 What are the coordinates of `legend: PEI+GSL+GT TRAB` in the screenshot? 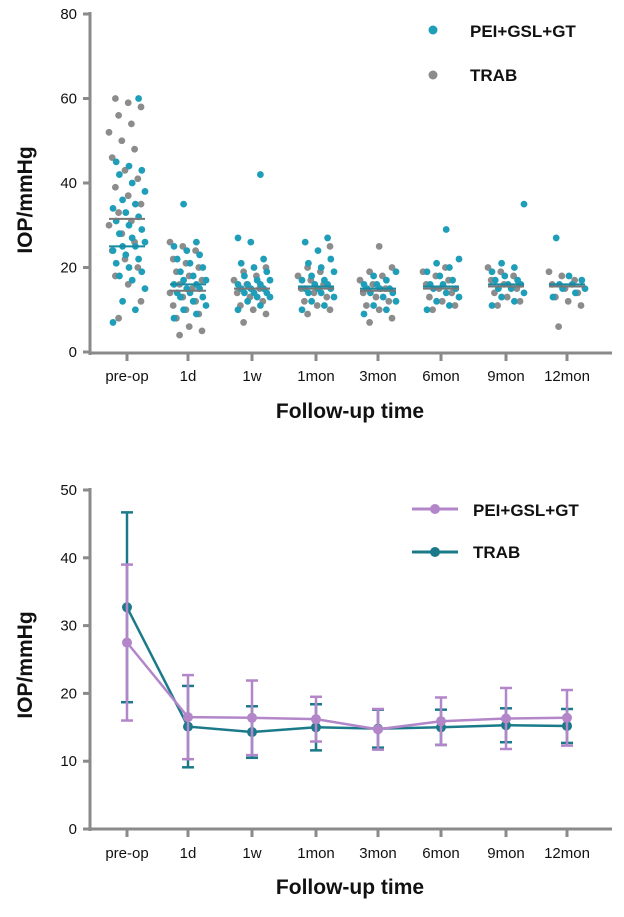 It's located at (502, 53).